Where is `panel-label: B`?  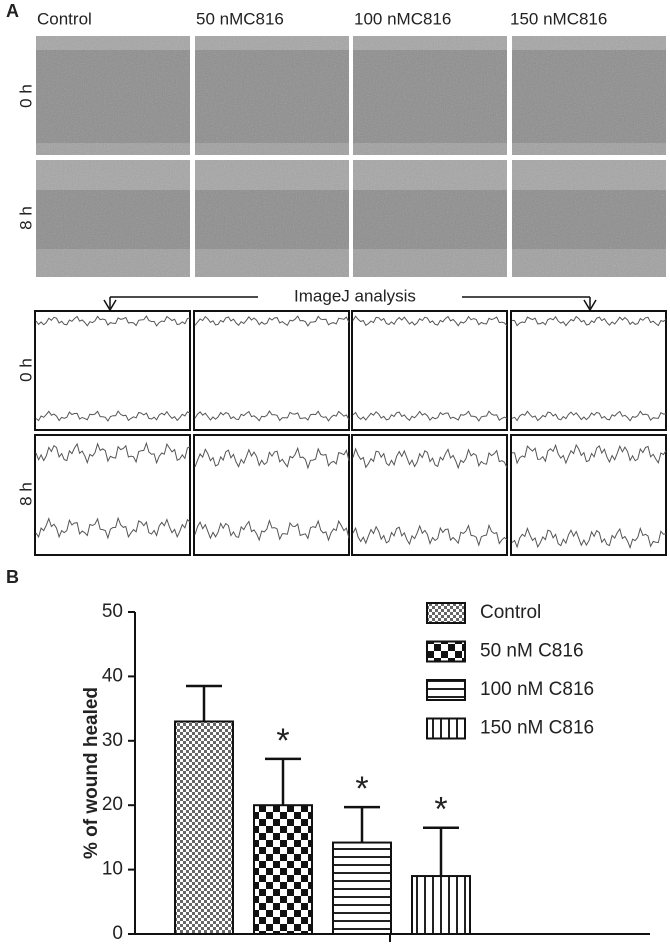 panel-label: B is located at coordinates (12, 577).